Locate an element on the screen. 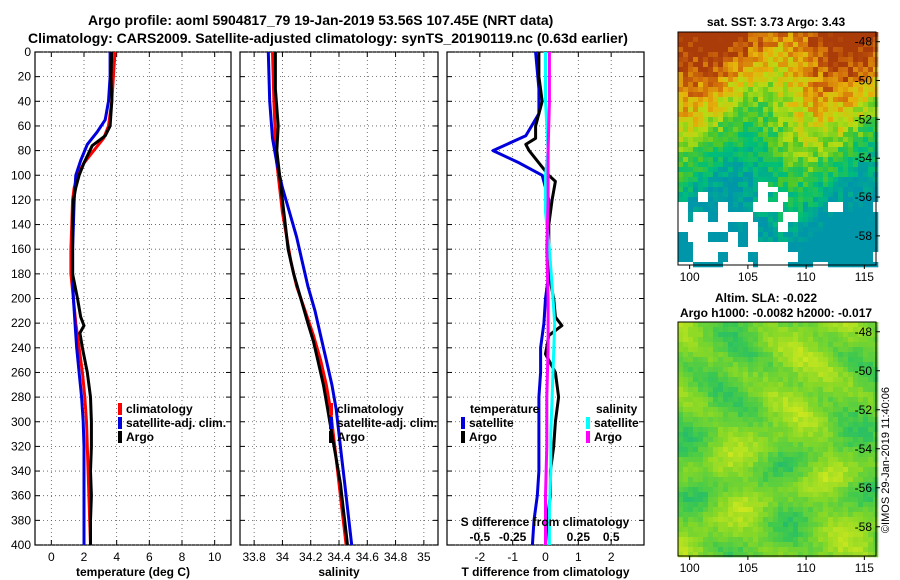 This screenshot has width=900, height=580. salinity-xtick-label: 35 is located at coordinates (424, 557).